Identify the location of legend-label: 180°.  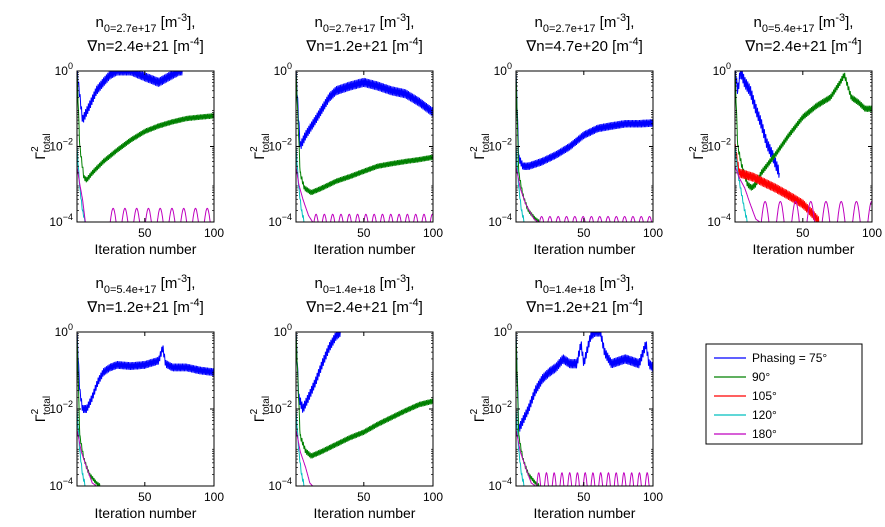
(764, 434).